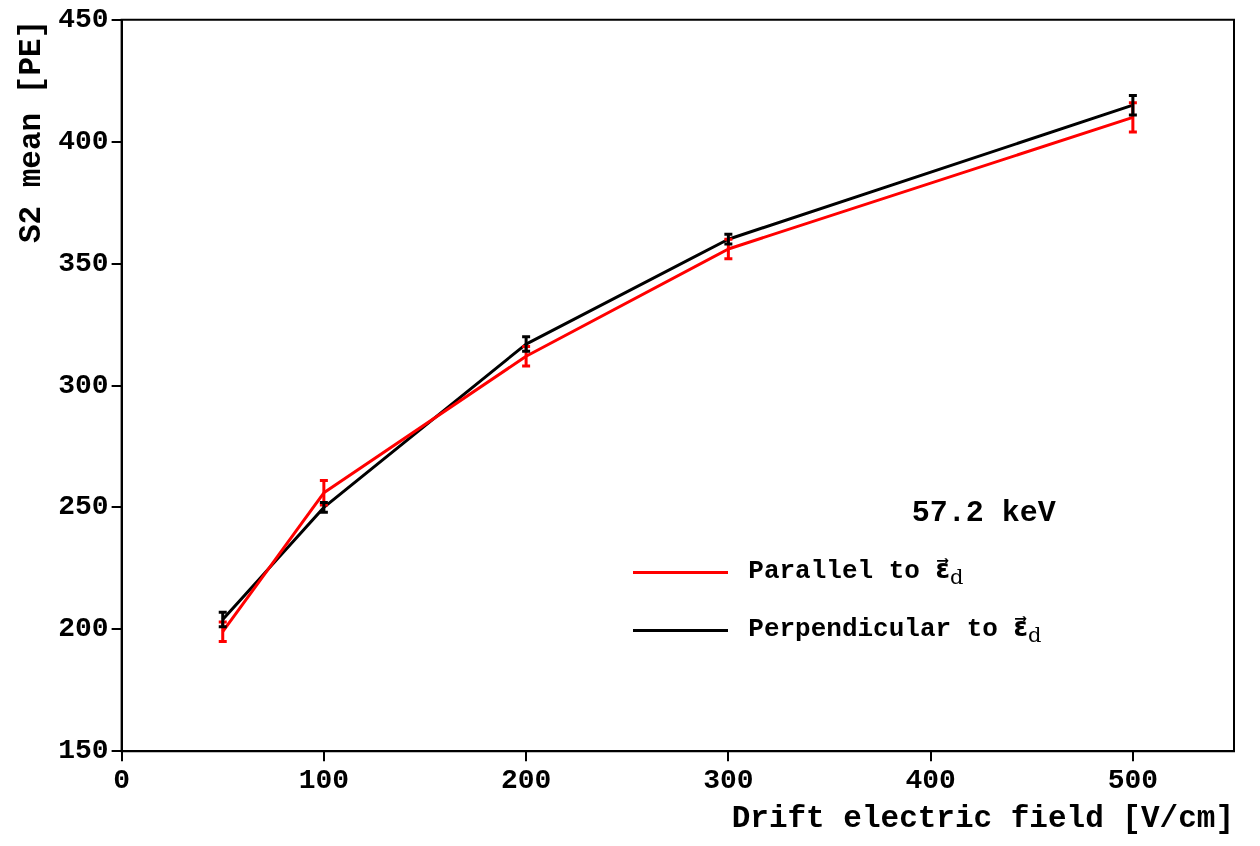 This screenshot has height=846, width=1260. Describe the element at coordinates (728, 781) in the screenshot. I see `x-tick-label: 300` at that location.